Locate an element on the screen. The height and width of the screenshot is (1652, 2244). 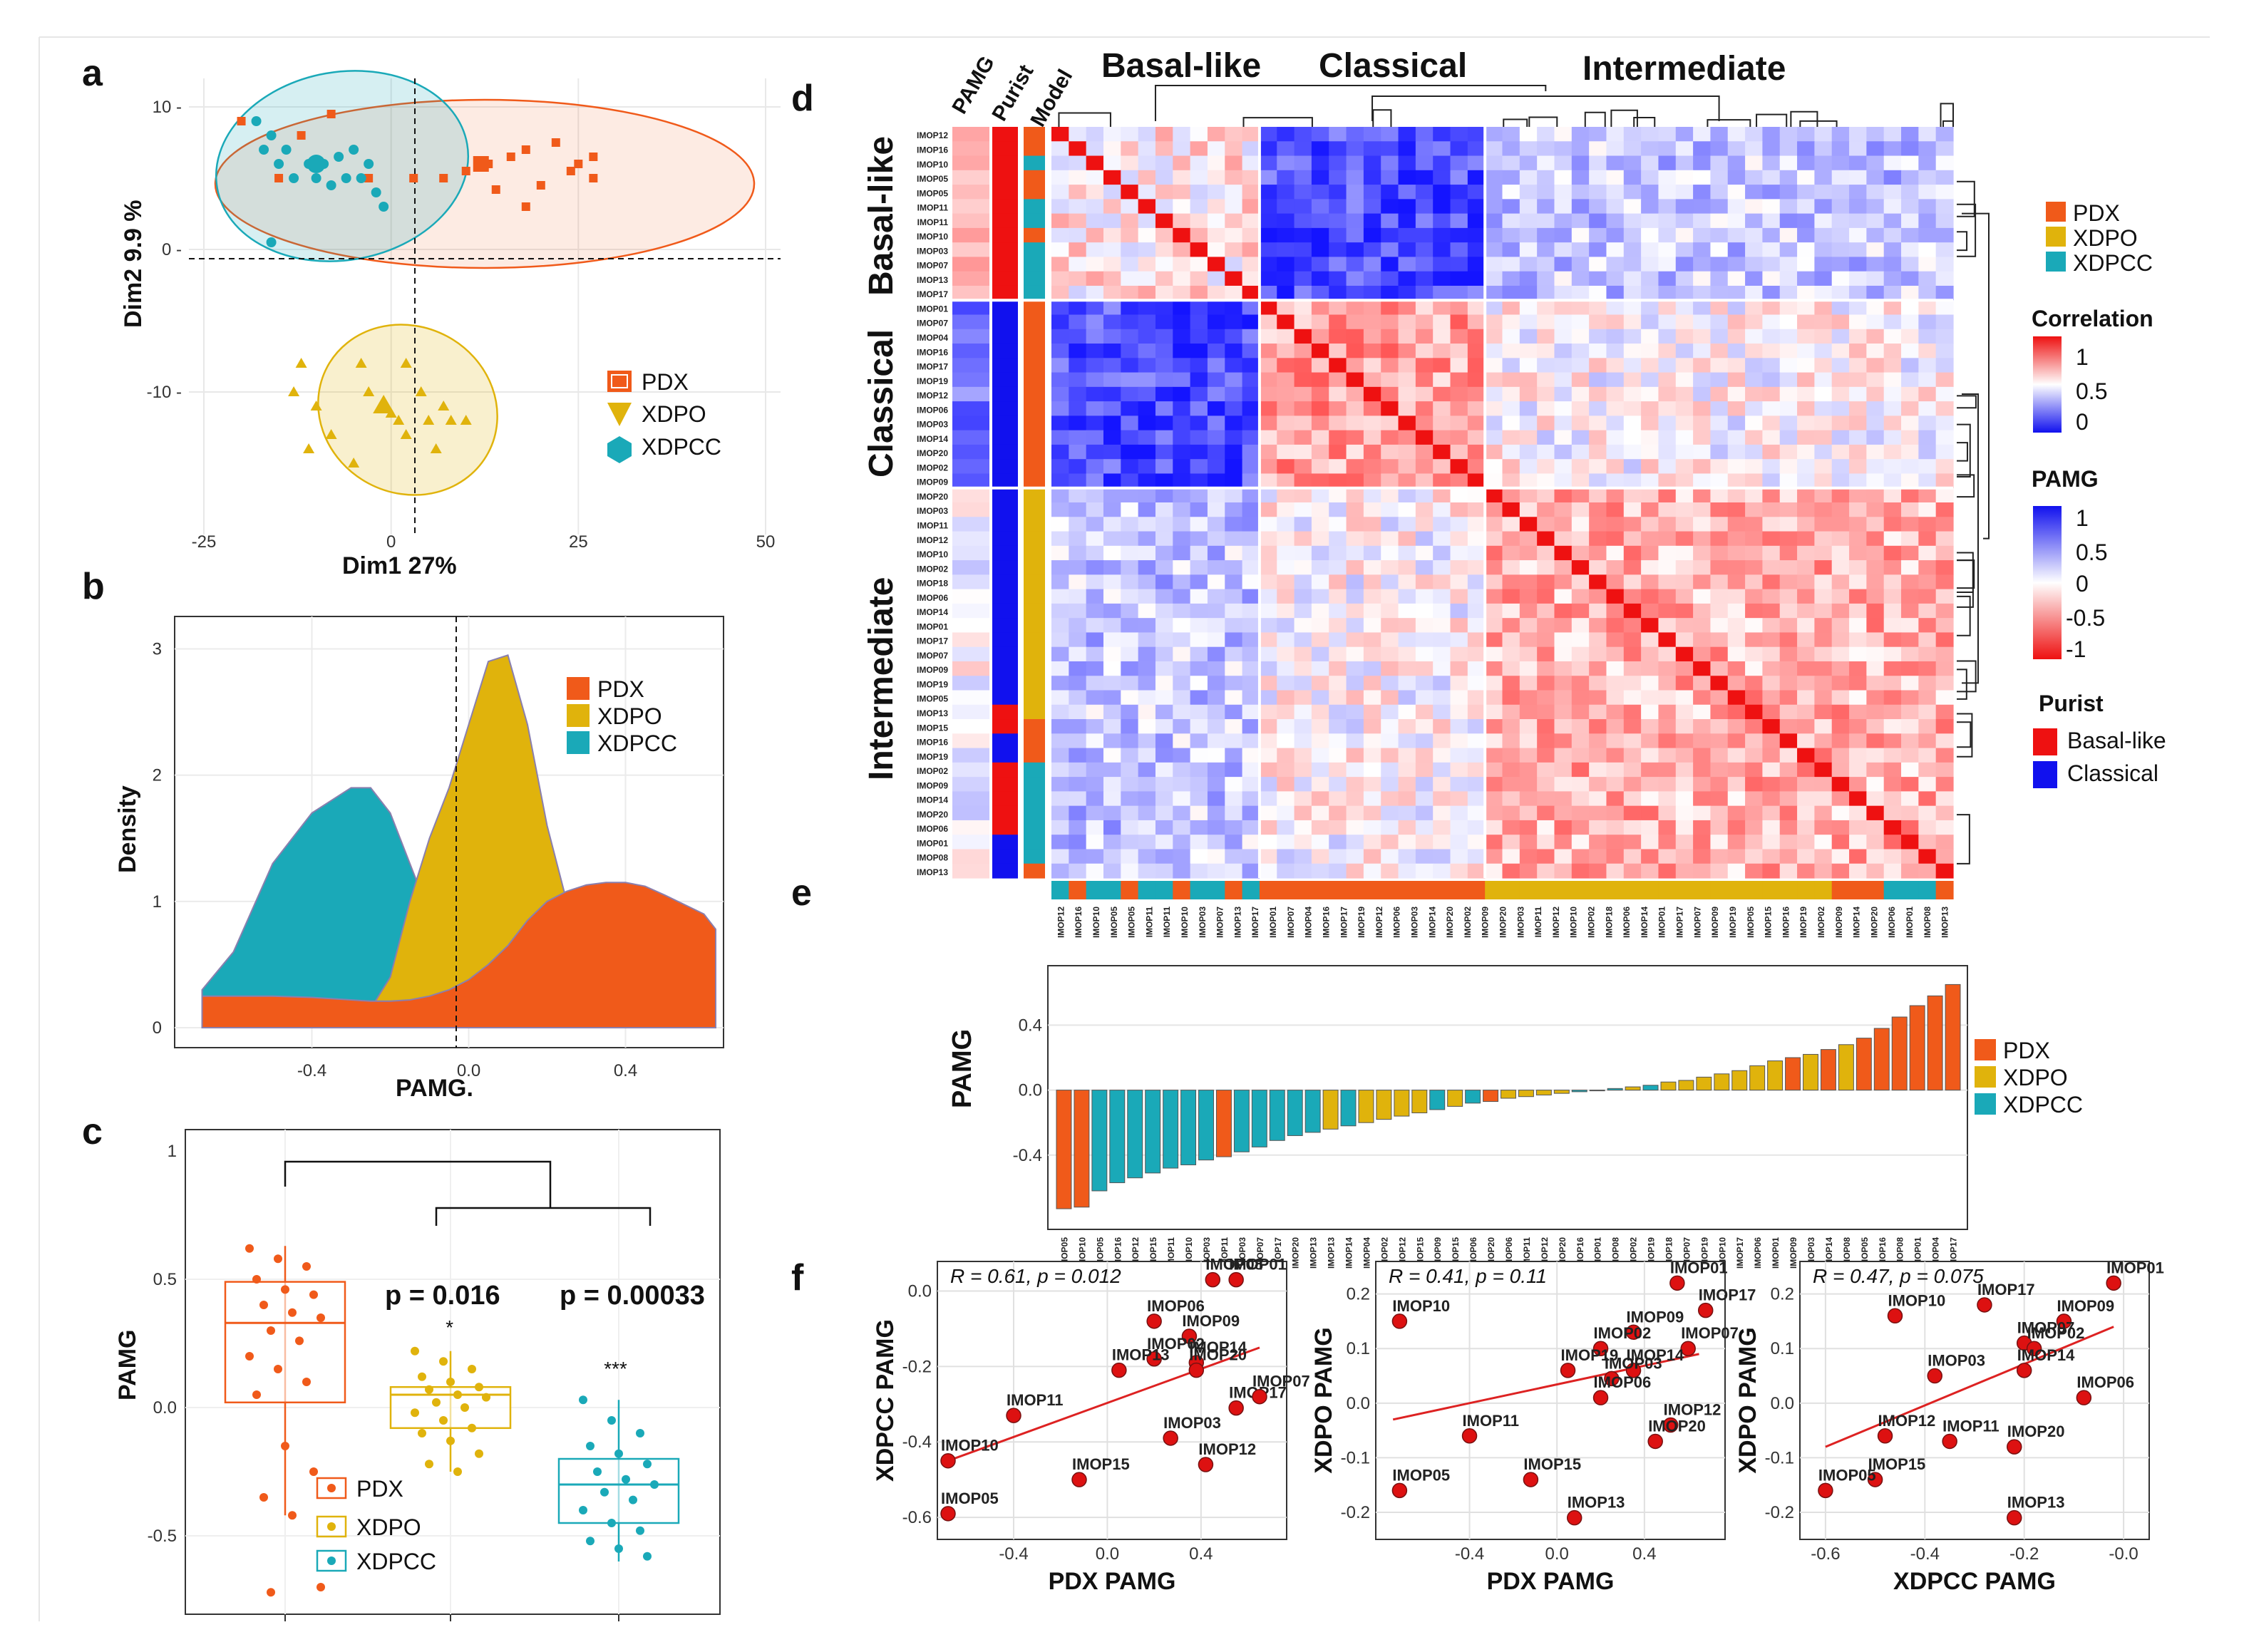
scatter-point-imop15 is located at coordinates (1875, 1479).